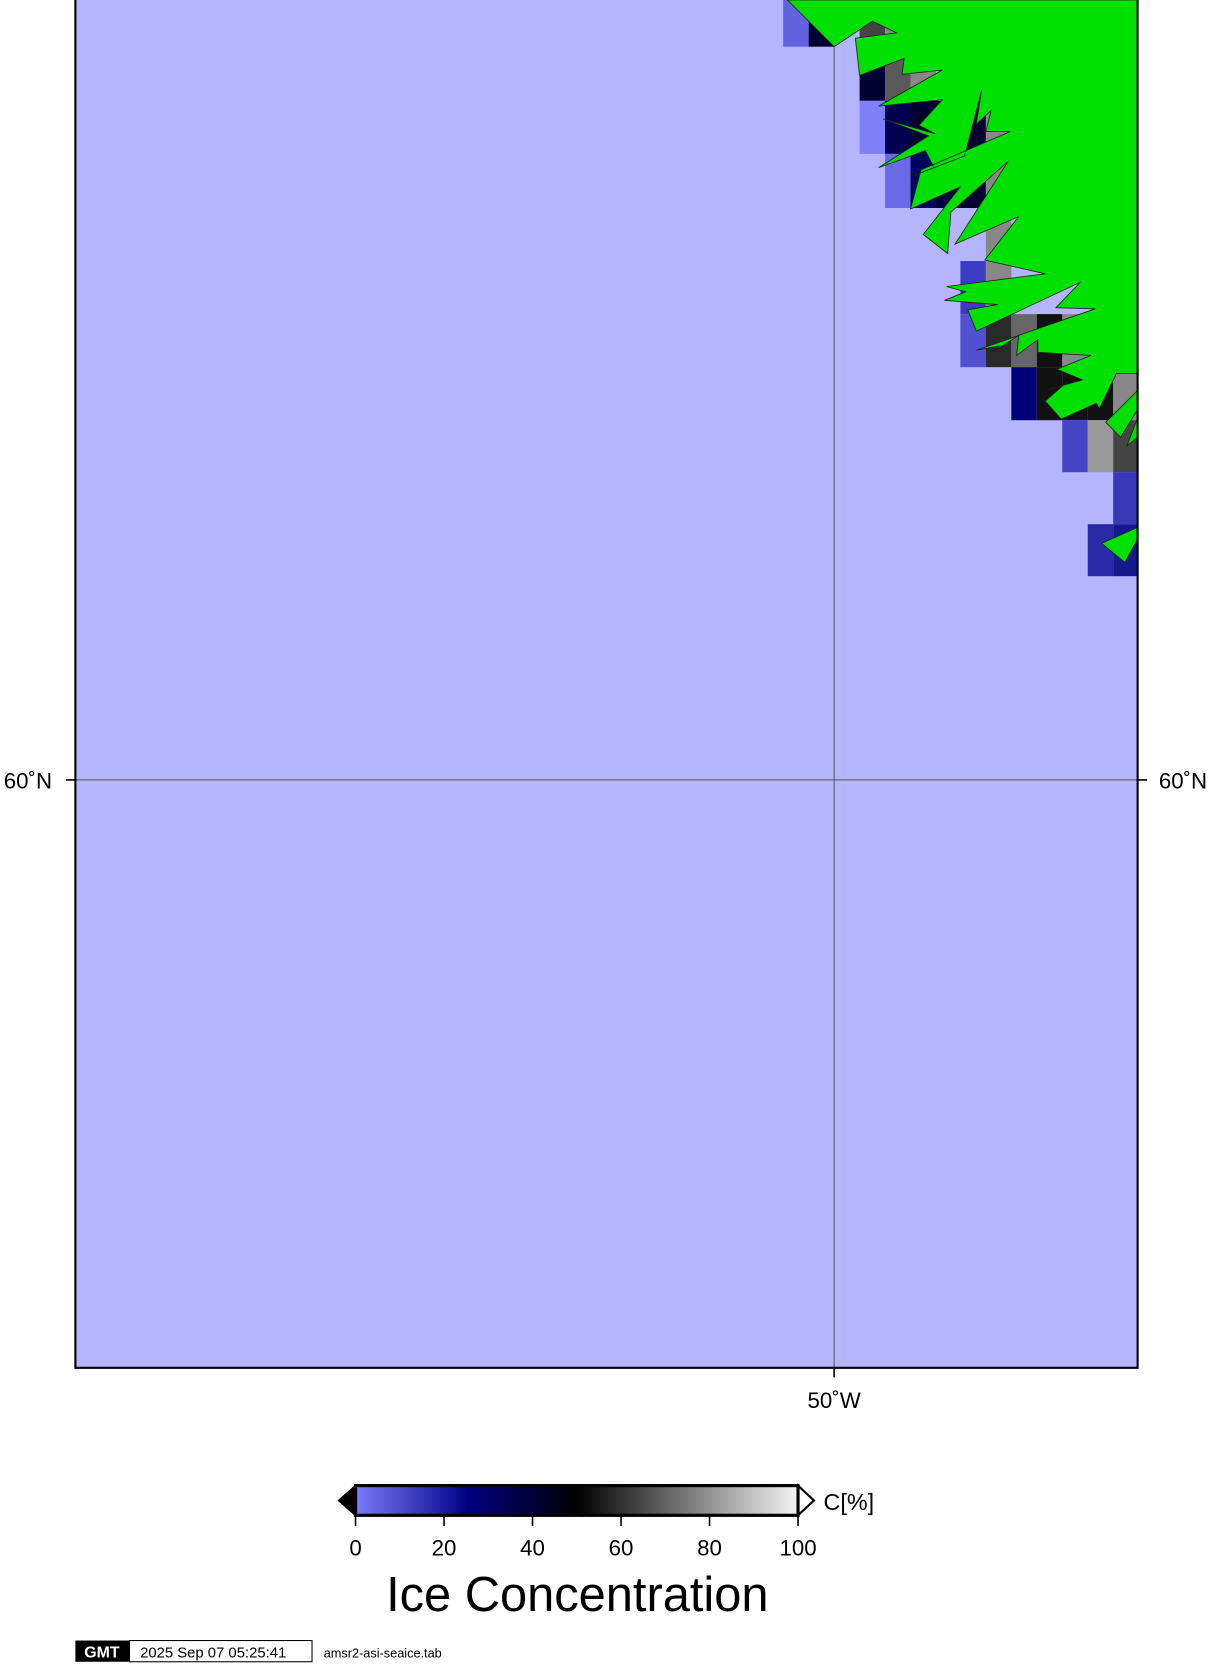 This screenshot has height=1666, width=1213. I want to click on colorbar-tick-label: 60, so click(621, 1548).